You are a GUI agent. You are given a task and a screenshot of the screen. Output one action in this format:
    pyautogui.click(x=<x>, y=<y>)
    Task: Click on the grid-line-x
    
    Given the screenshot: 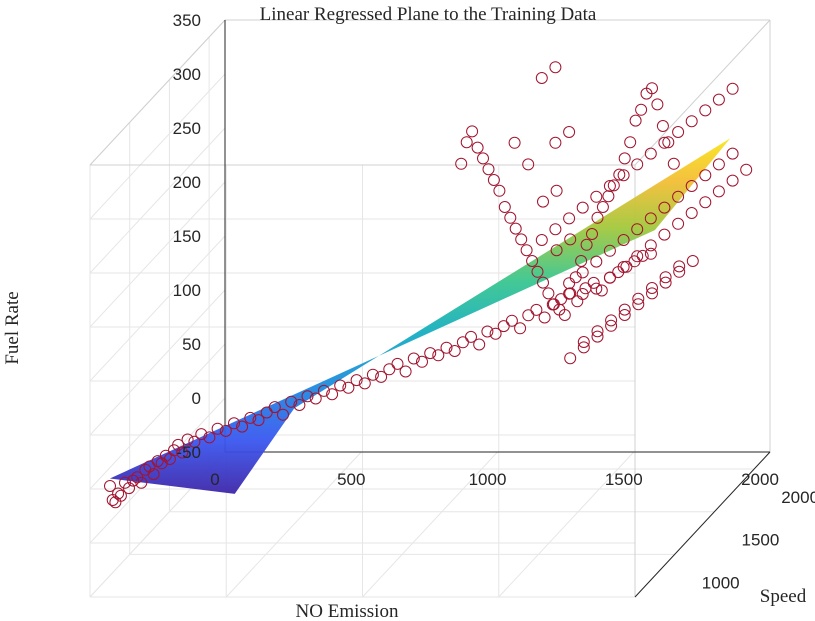 What is the action you would take?
    pyautogui.click(x=430, y=524)
    